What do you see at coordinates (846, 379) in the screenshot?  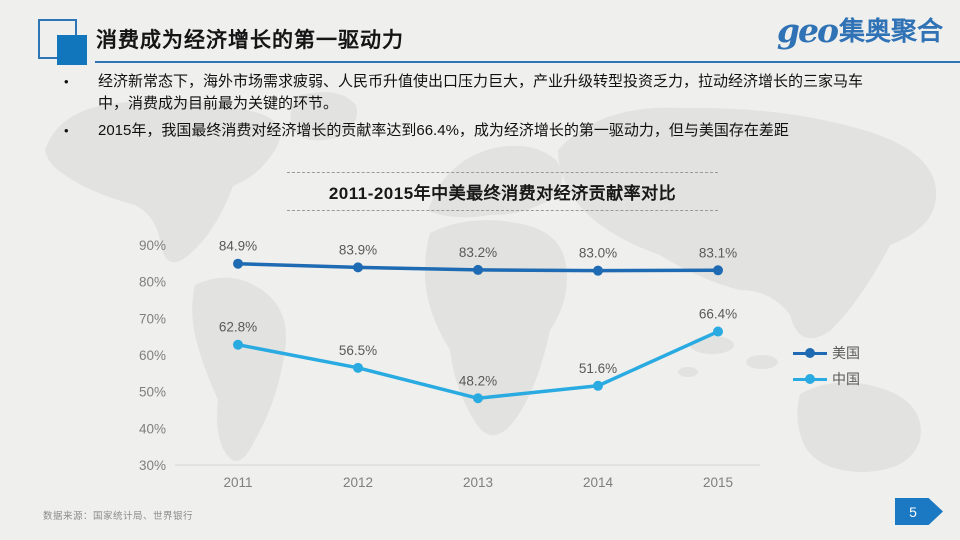 I see `legend-label-cn: 中国` at bounding box center [846, 379].